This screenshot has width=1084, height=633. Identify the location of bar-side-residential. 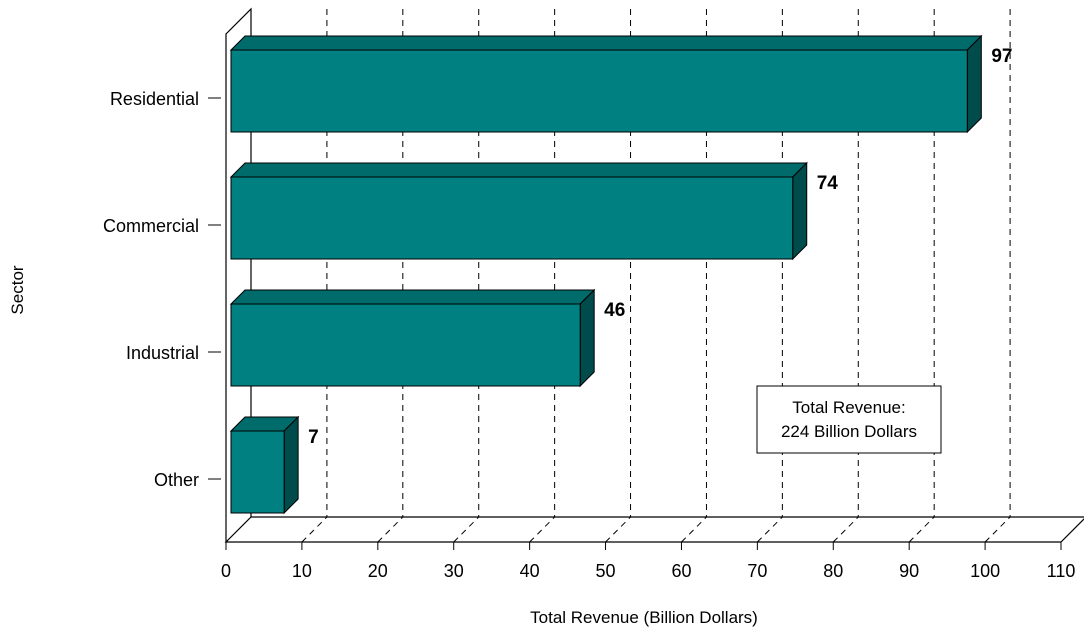
(974, 84).